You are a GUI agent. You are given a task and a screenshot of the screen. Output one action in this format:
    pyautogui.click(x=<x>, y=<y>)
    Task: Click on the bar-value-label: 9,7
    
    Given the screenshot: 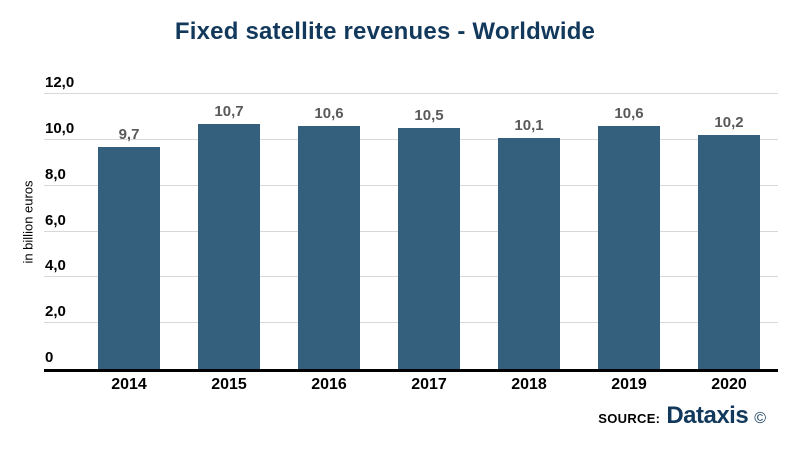 What is the action you would take?
    pyautogui.click(x=129, y=134)
    